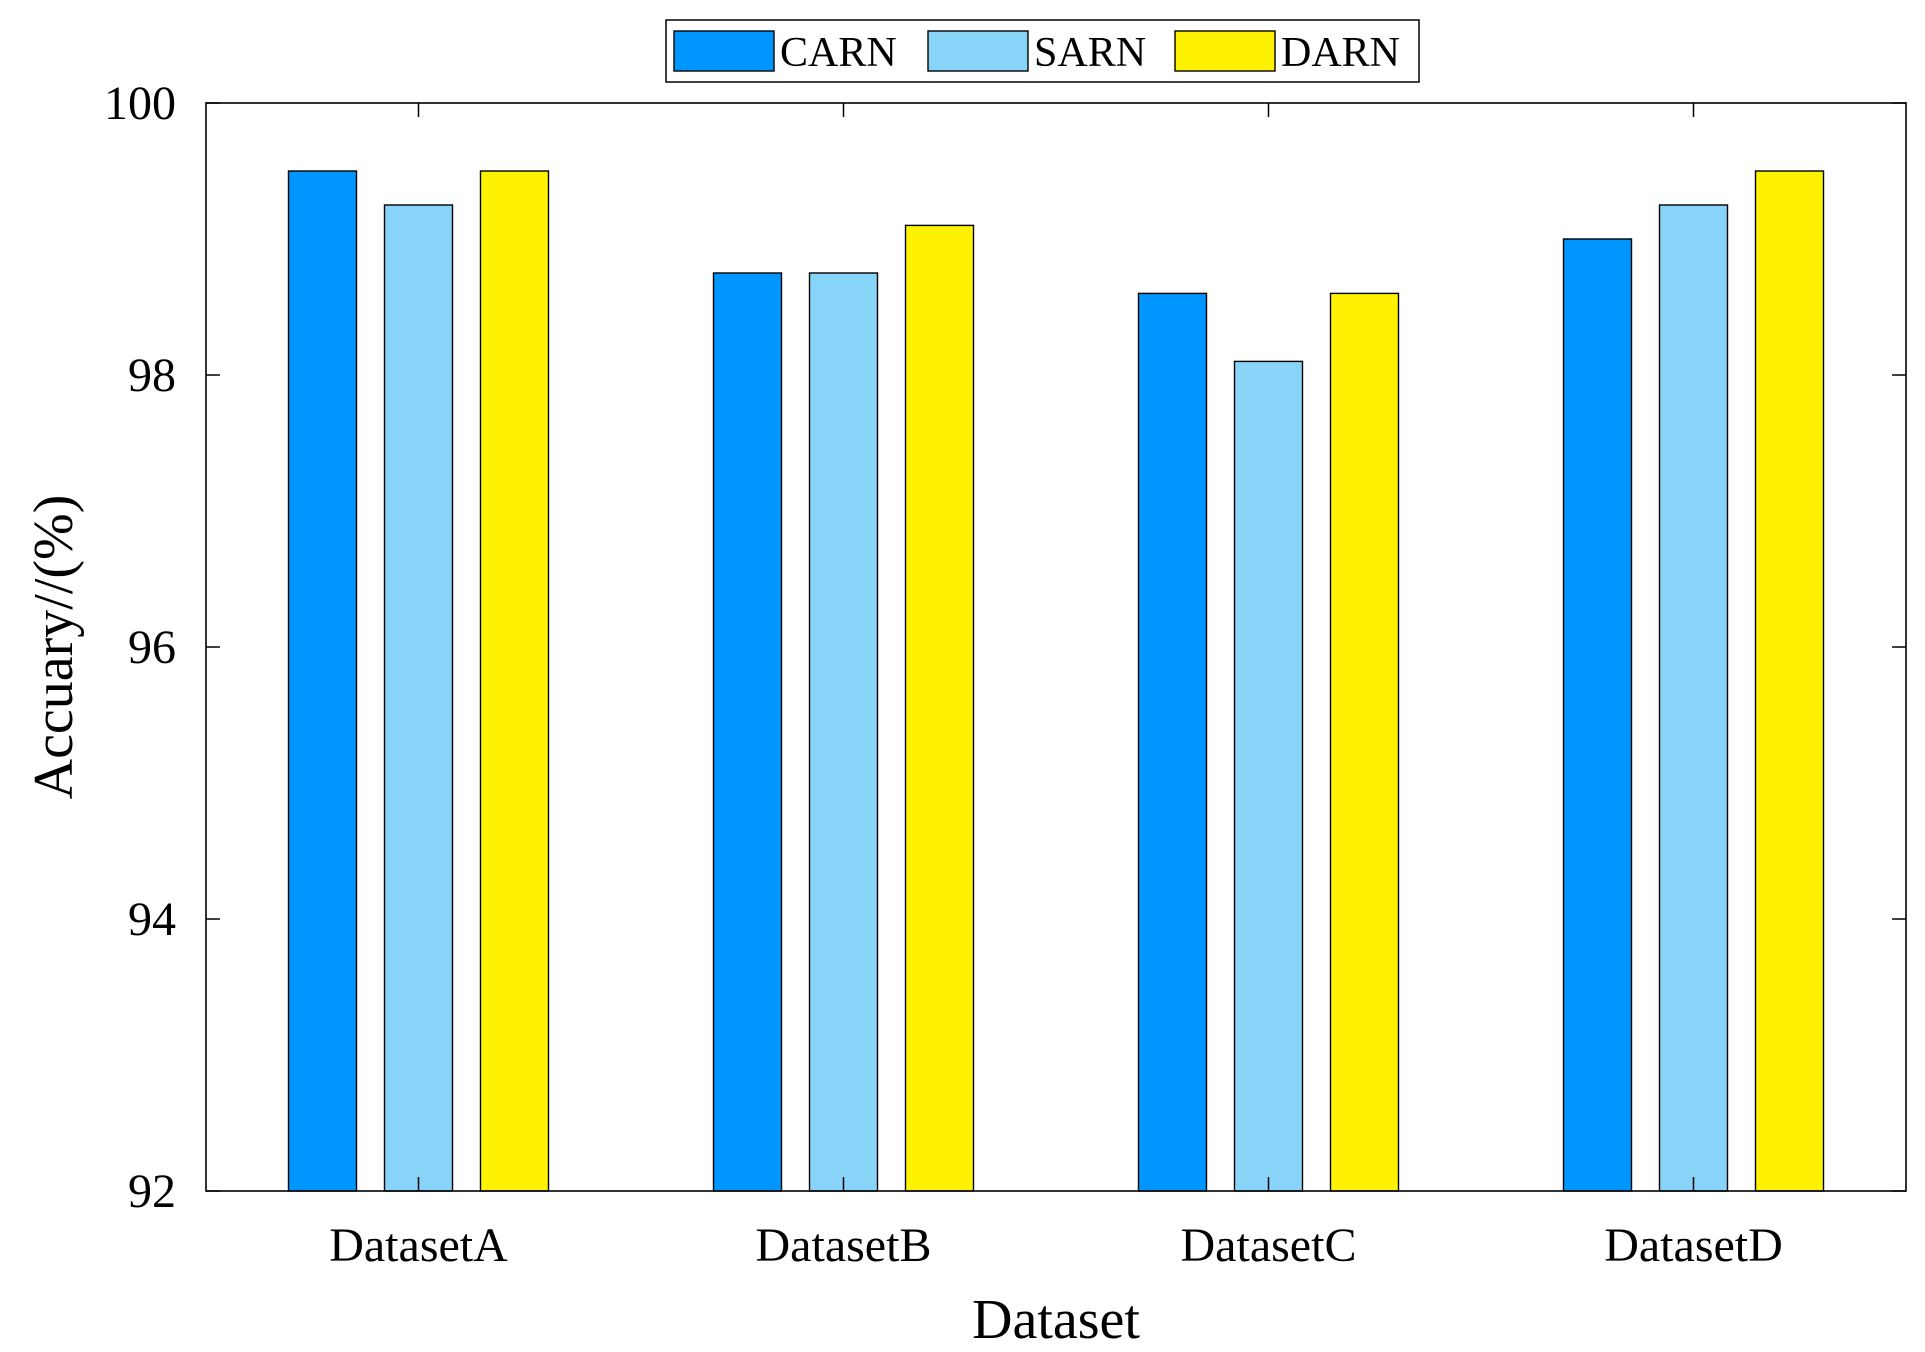 Image resolution: width=1925 pixels, height=1352 pixels. Describe the element at coordinates (1056, 1320) in the screenshot. I see `x-axis-title: Dataset` at that location.